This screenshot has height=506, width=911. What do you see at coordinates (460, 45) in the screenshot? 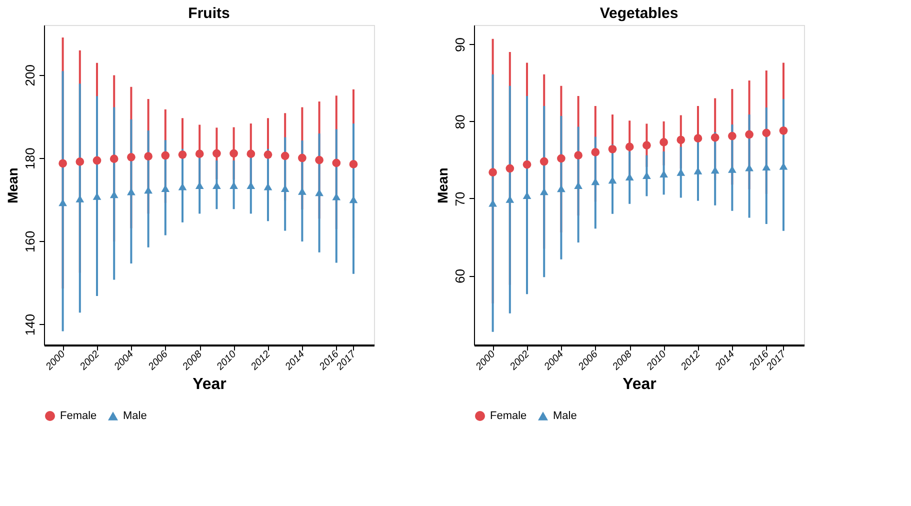
I see `y-tick-label: 90` at bounding box center [460, 45].